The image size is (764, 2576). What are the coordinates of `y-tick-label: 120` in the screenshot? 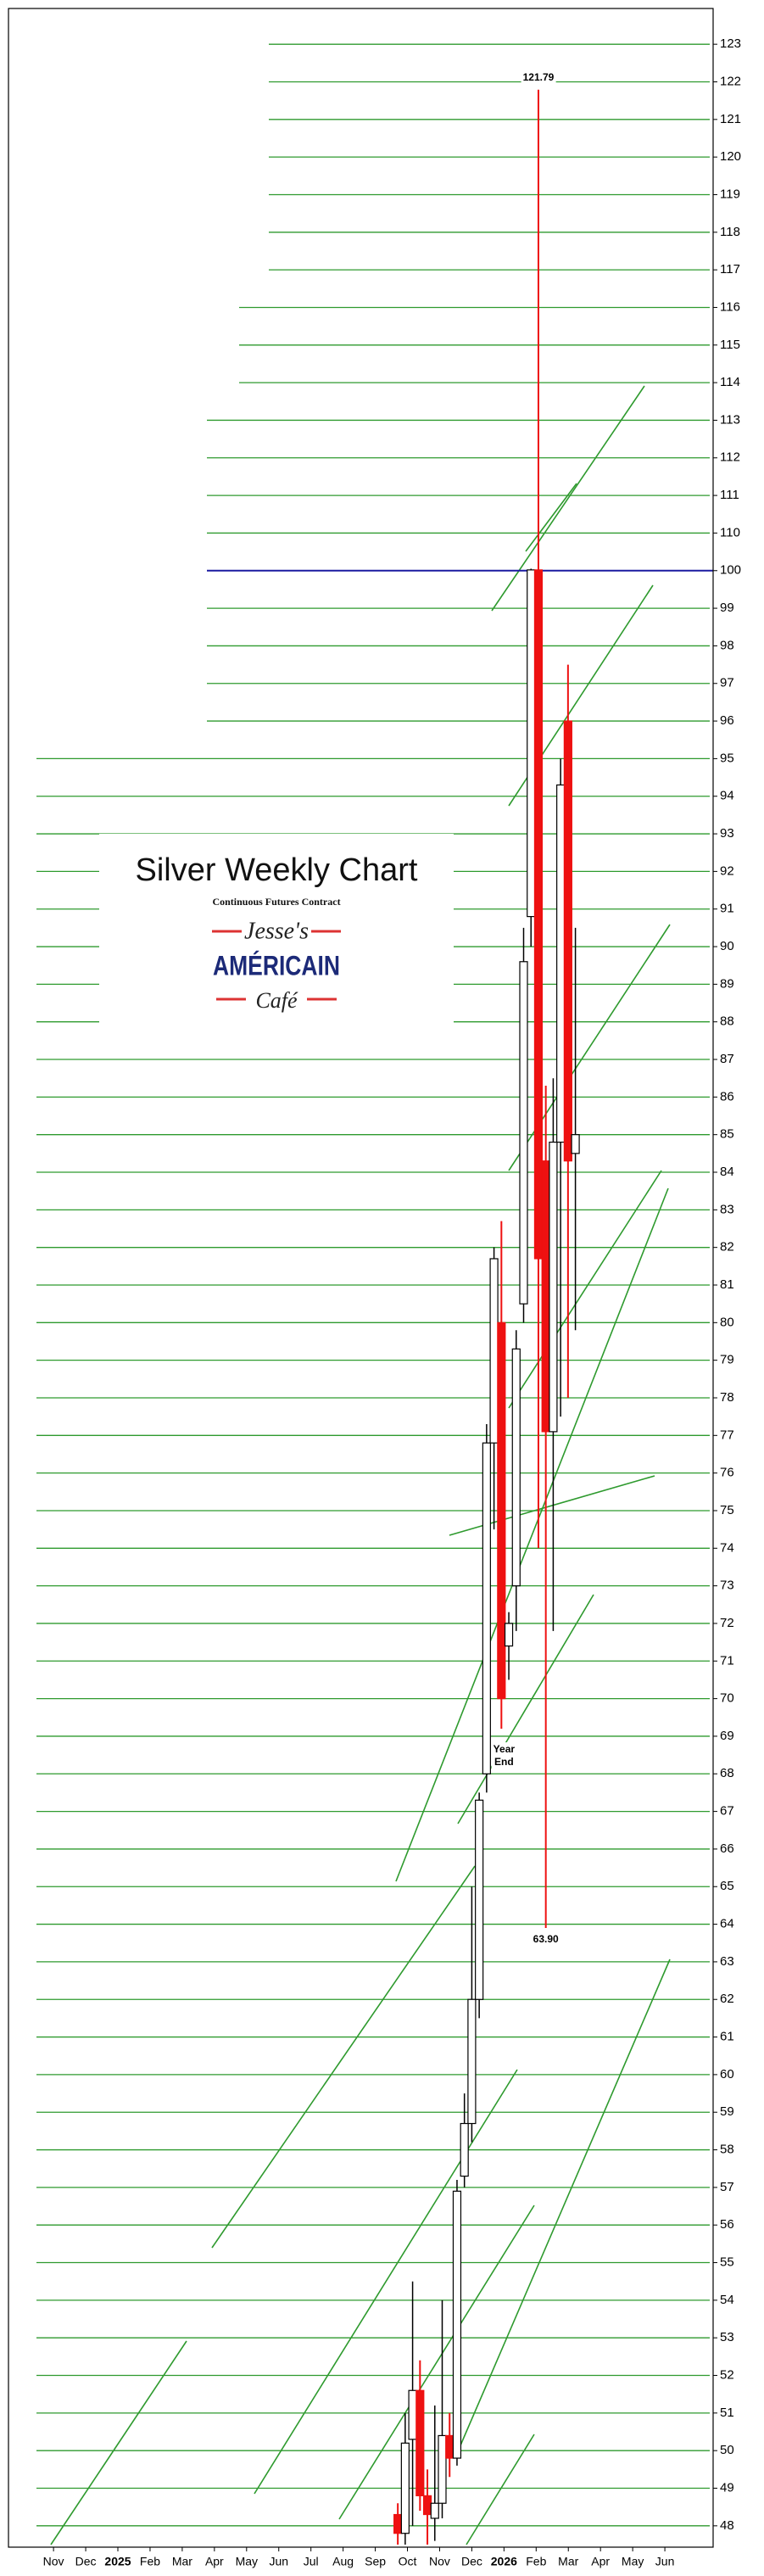 It's located at (730, 156).